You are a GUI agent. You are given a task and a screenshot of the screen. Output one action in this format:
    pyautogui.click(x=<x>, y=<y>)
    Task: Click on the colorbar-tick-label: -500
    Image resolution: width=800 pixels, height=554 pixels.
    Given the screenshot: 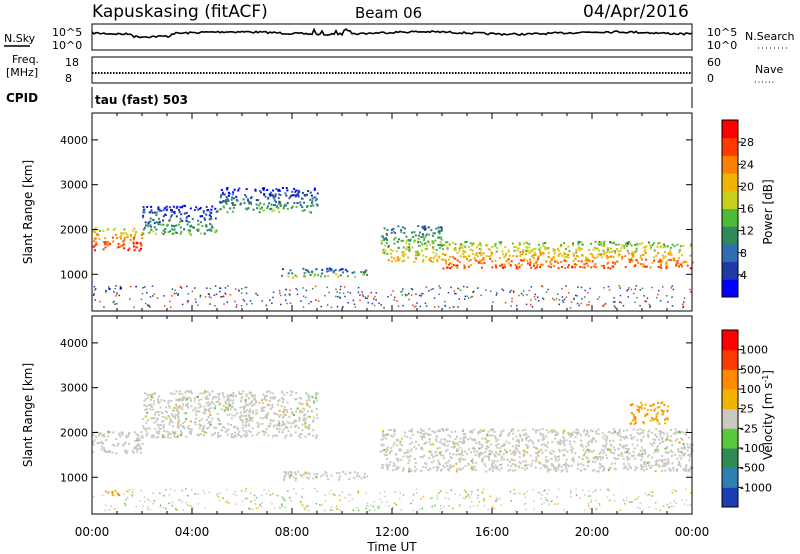 What is the action you would take?
    pyautogui.click(x=752, y=468)
    